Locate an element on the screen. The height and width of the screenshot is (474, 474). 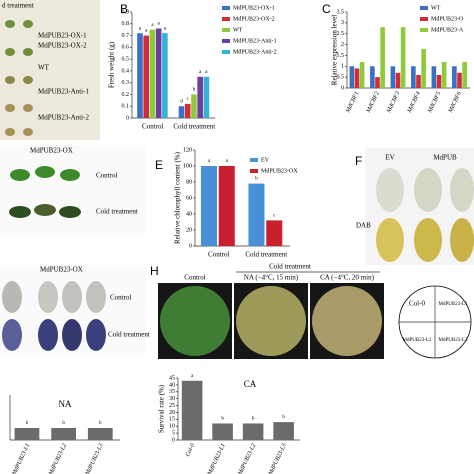
y-tick-label: 1.5 is located at coordinates (341, 56).